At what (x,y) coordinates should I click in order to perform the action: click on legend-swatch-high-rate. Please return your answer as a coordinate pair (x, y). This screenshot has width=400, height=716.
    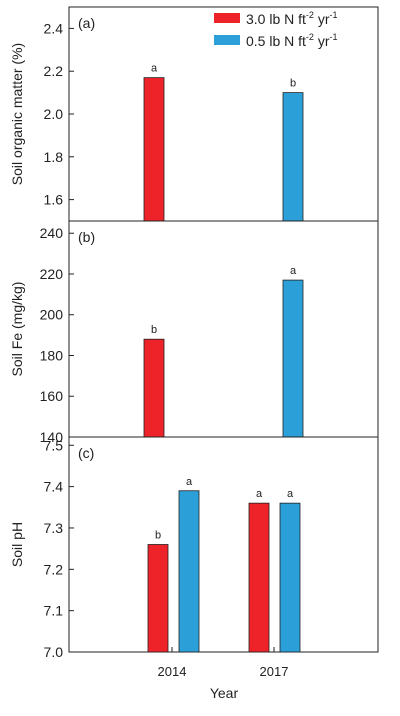
    Looking at the image, I should click on (227, 18).